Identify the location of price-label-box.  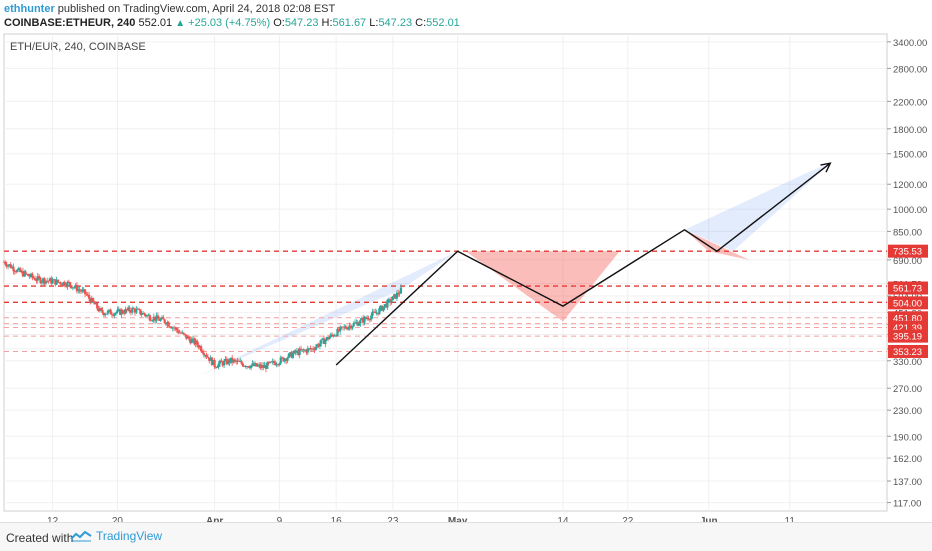
(908, 288).